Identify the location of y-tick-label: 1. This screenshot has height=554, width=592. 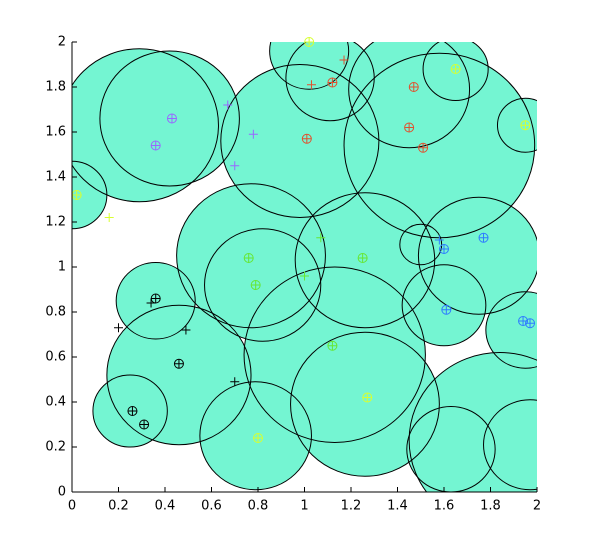
(62, 267).